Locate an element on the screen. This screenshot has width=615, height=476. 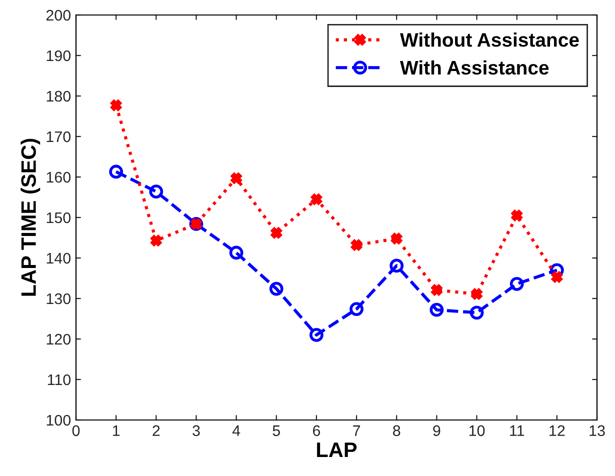
x-tick-label: 2 is located at coordinates (156, 430).